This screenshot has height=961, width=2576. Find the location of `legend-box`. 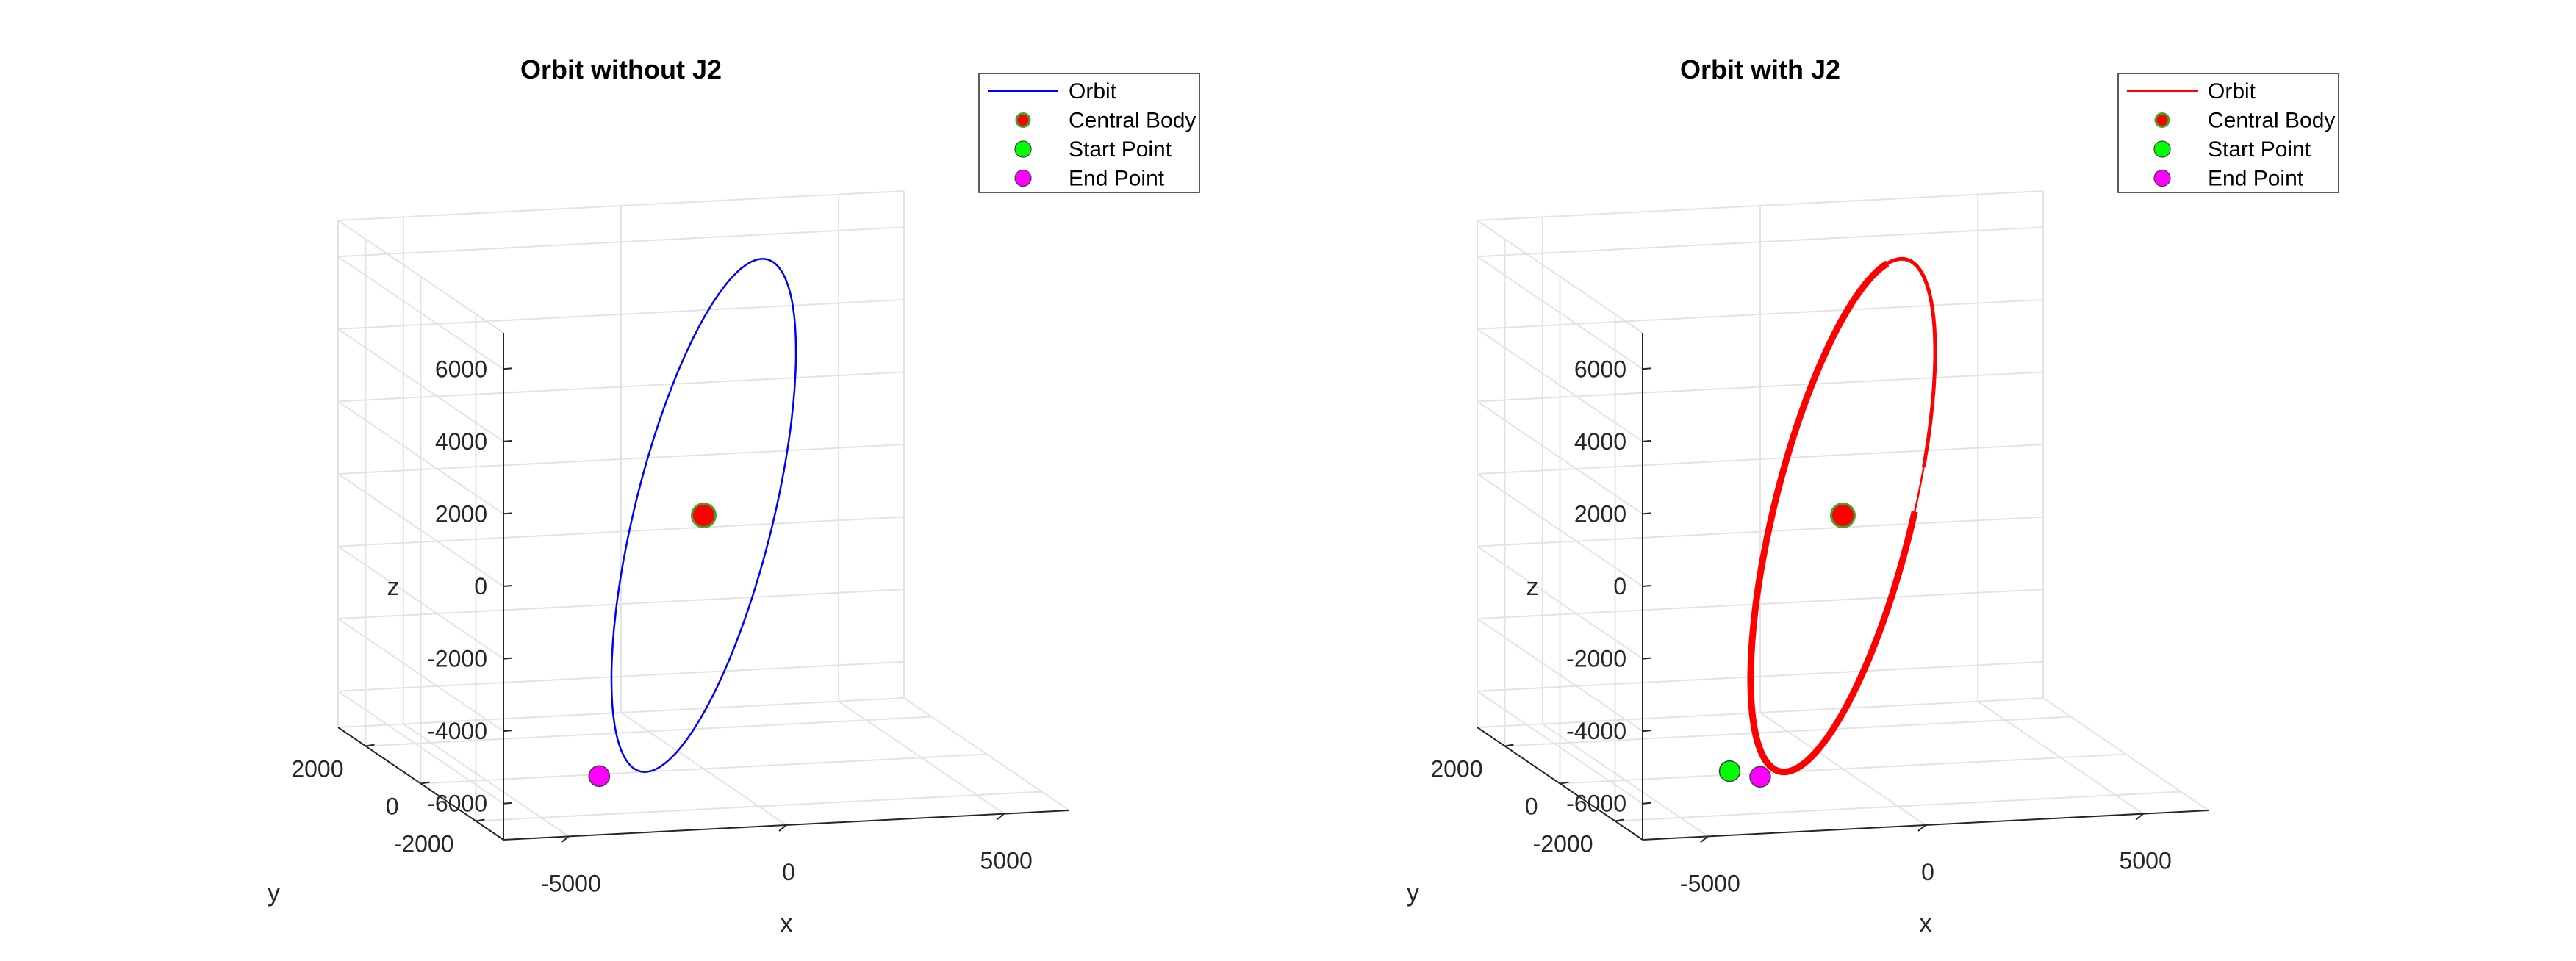

legend-box is located at coordinates (2228, 133).